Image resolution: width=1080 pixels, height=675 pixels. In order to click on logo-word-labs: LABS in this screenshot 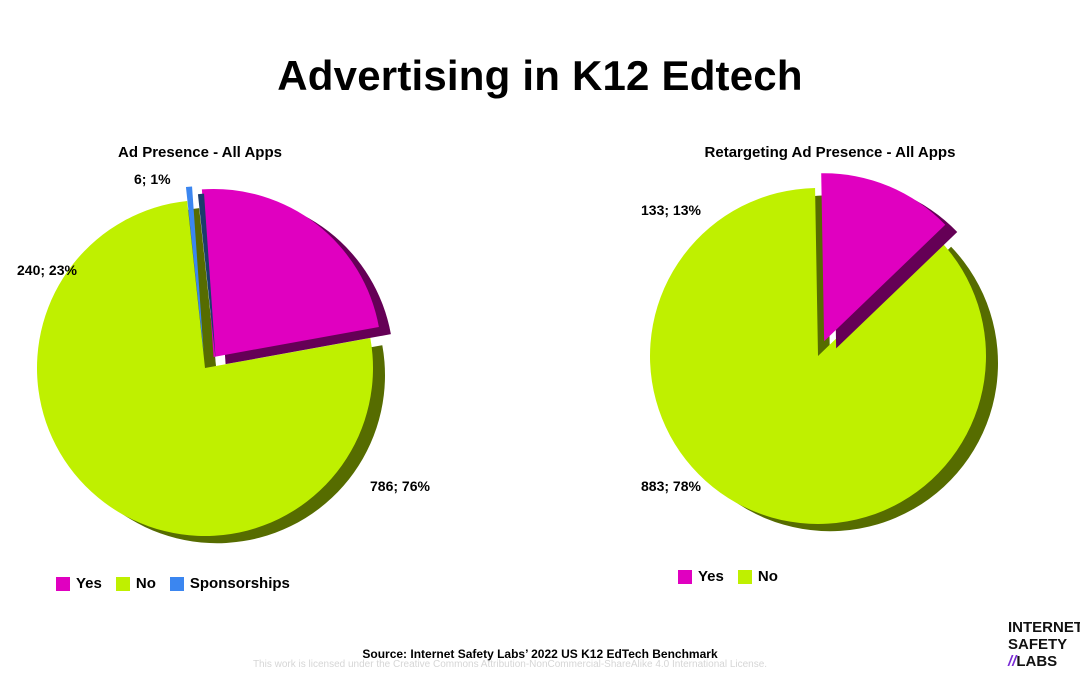, I will do `click(1037, 661)`.